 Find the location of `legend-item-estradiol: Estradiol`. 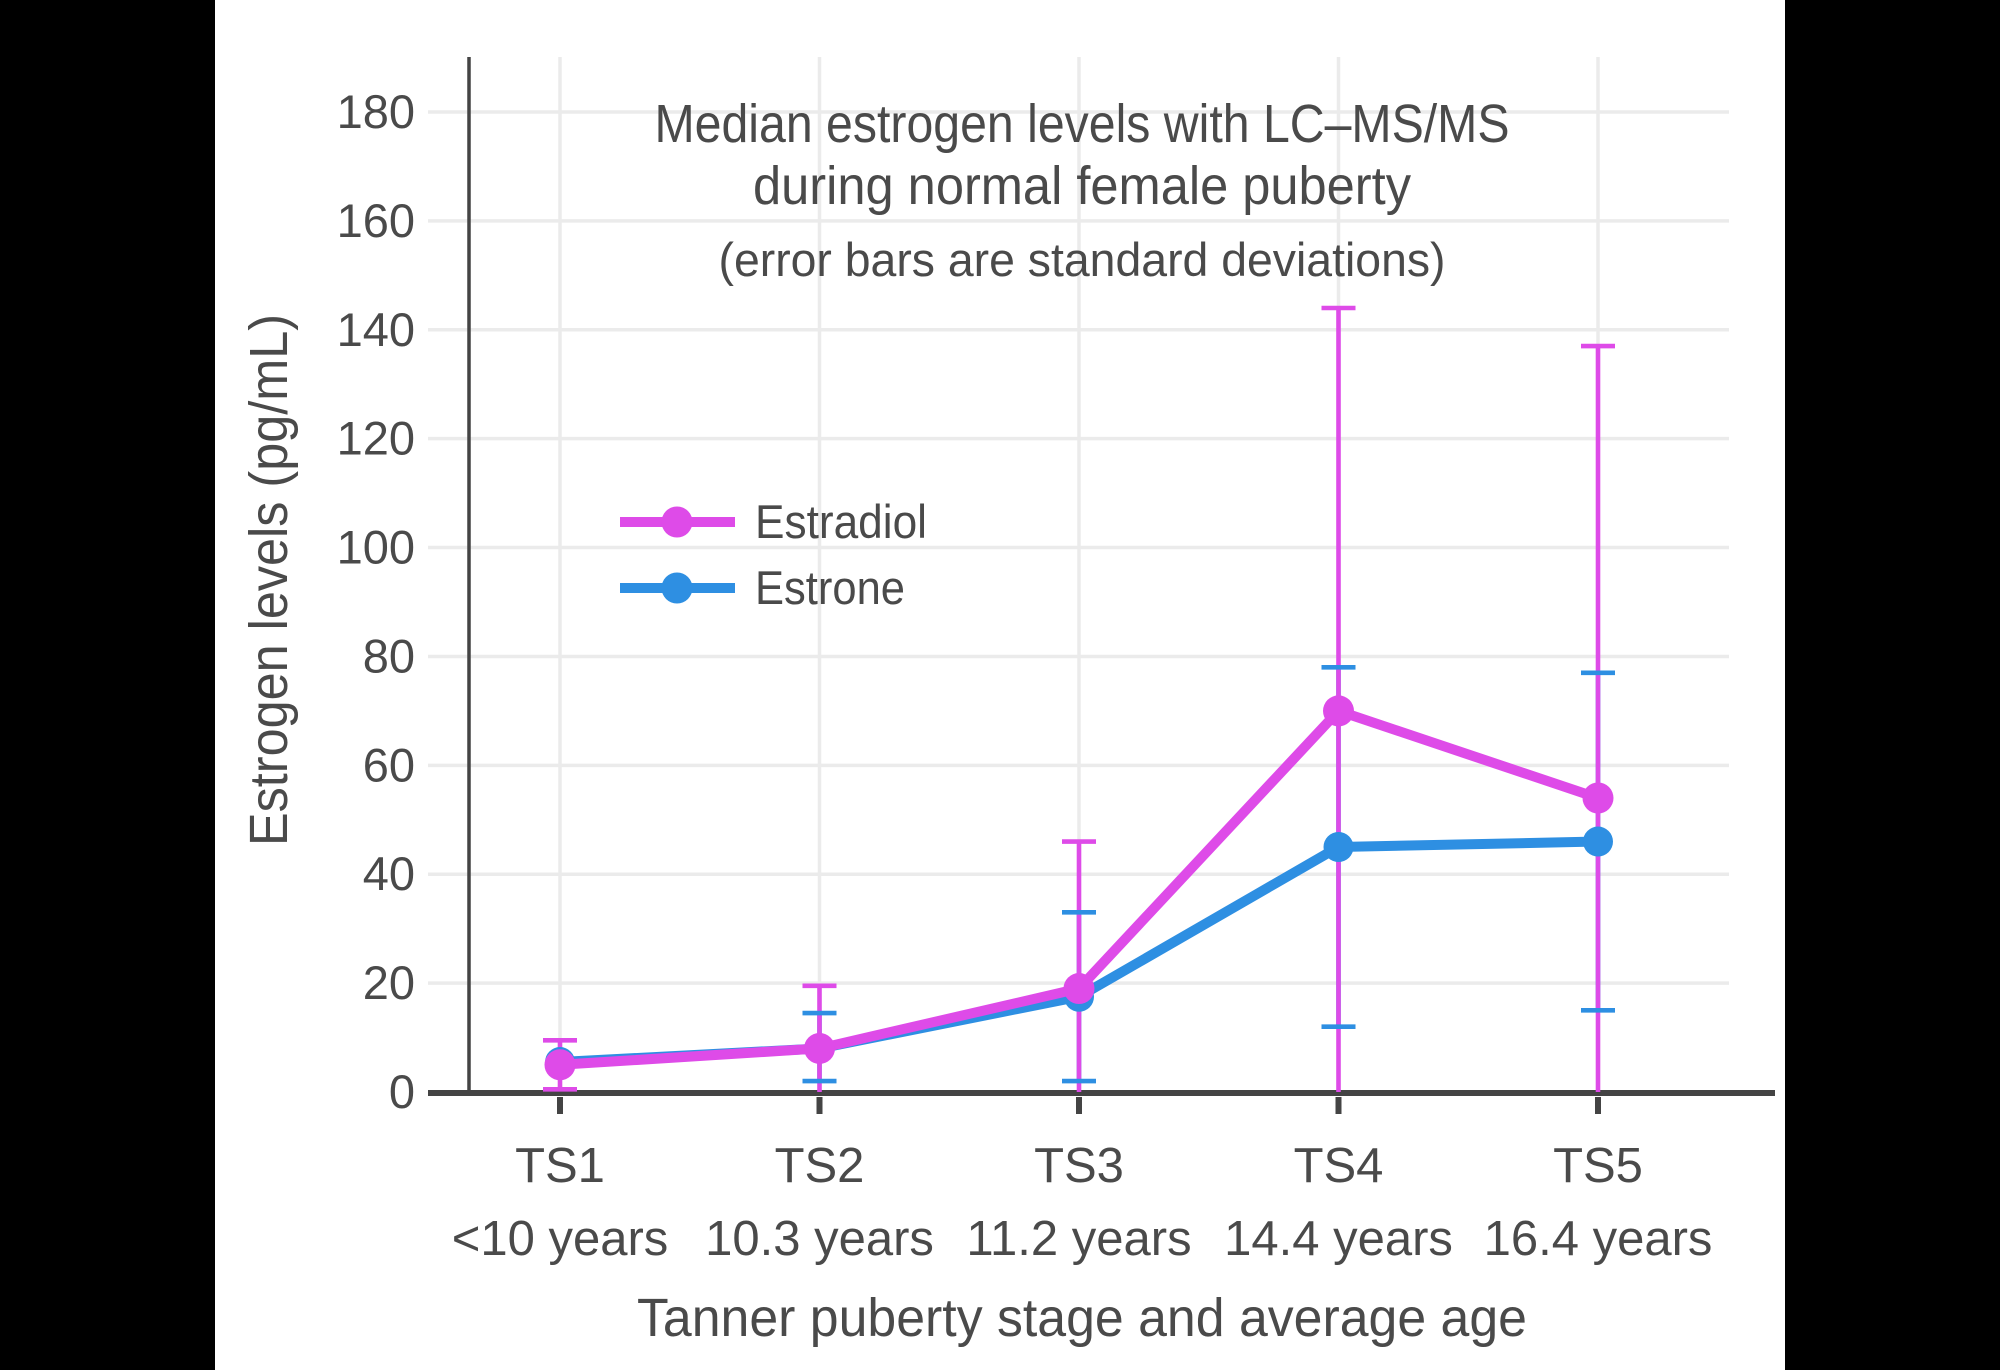

legend-item-estradiol: Estradiol is located at coordinates (773, 521).